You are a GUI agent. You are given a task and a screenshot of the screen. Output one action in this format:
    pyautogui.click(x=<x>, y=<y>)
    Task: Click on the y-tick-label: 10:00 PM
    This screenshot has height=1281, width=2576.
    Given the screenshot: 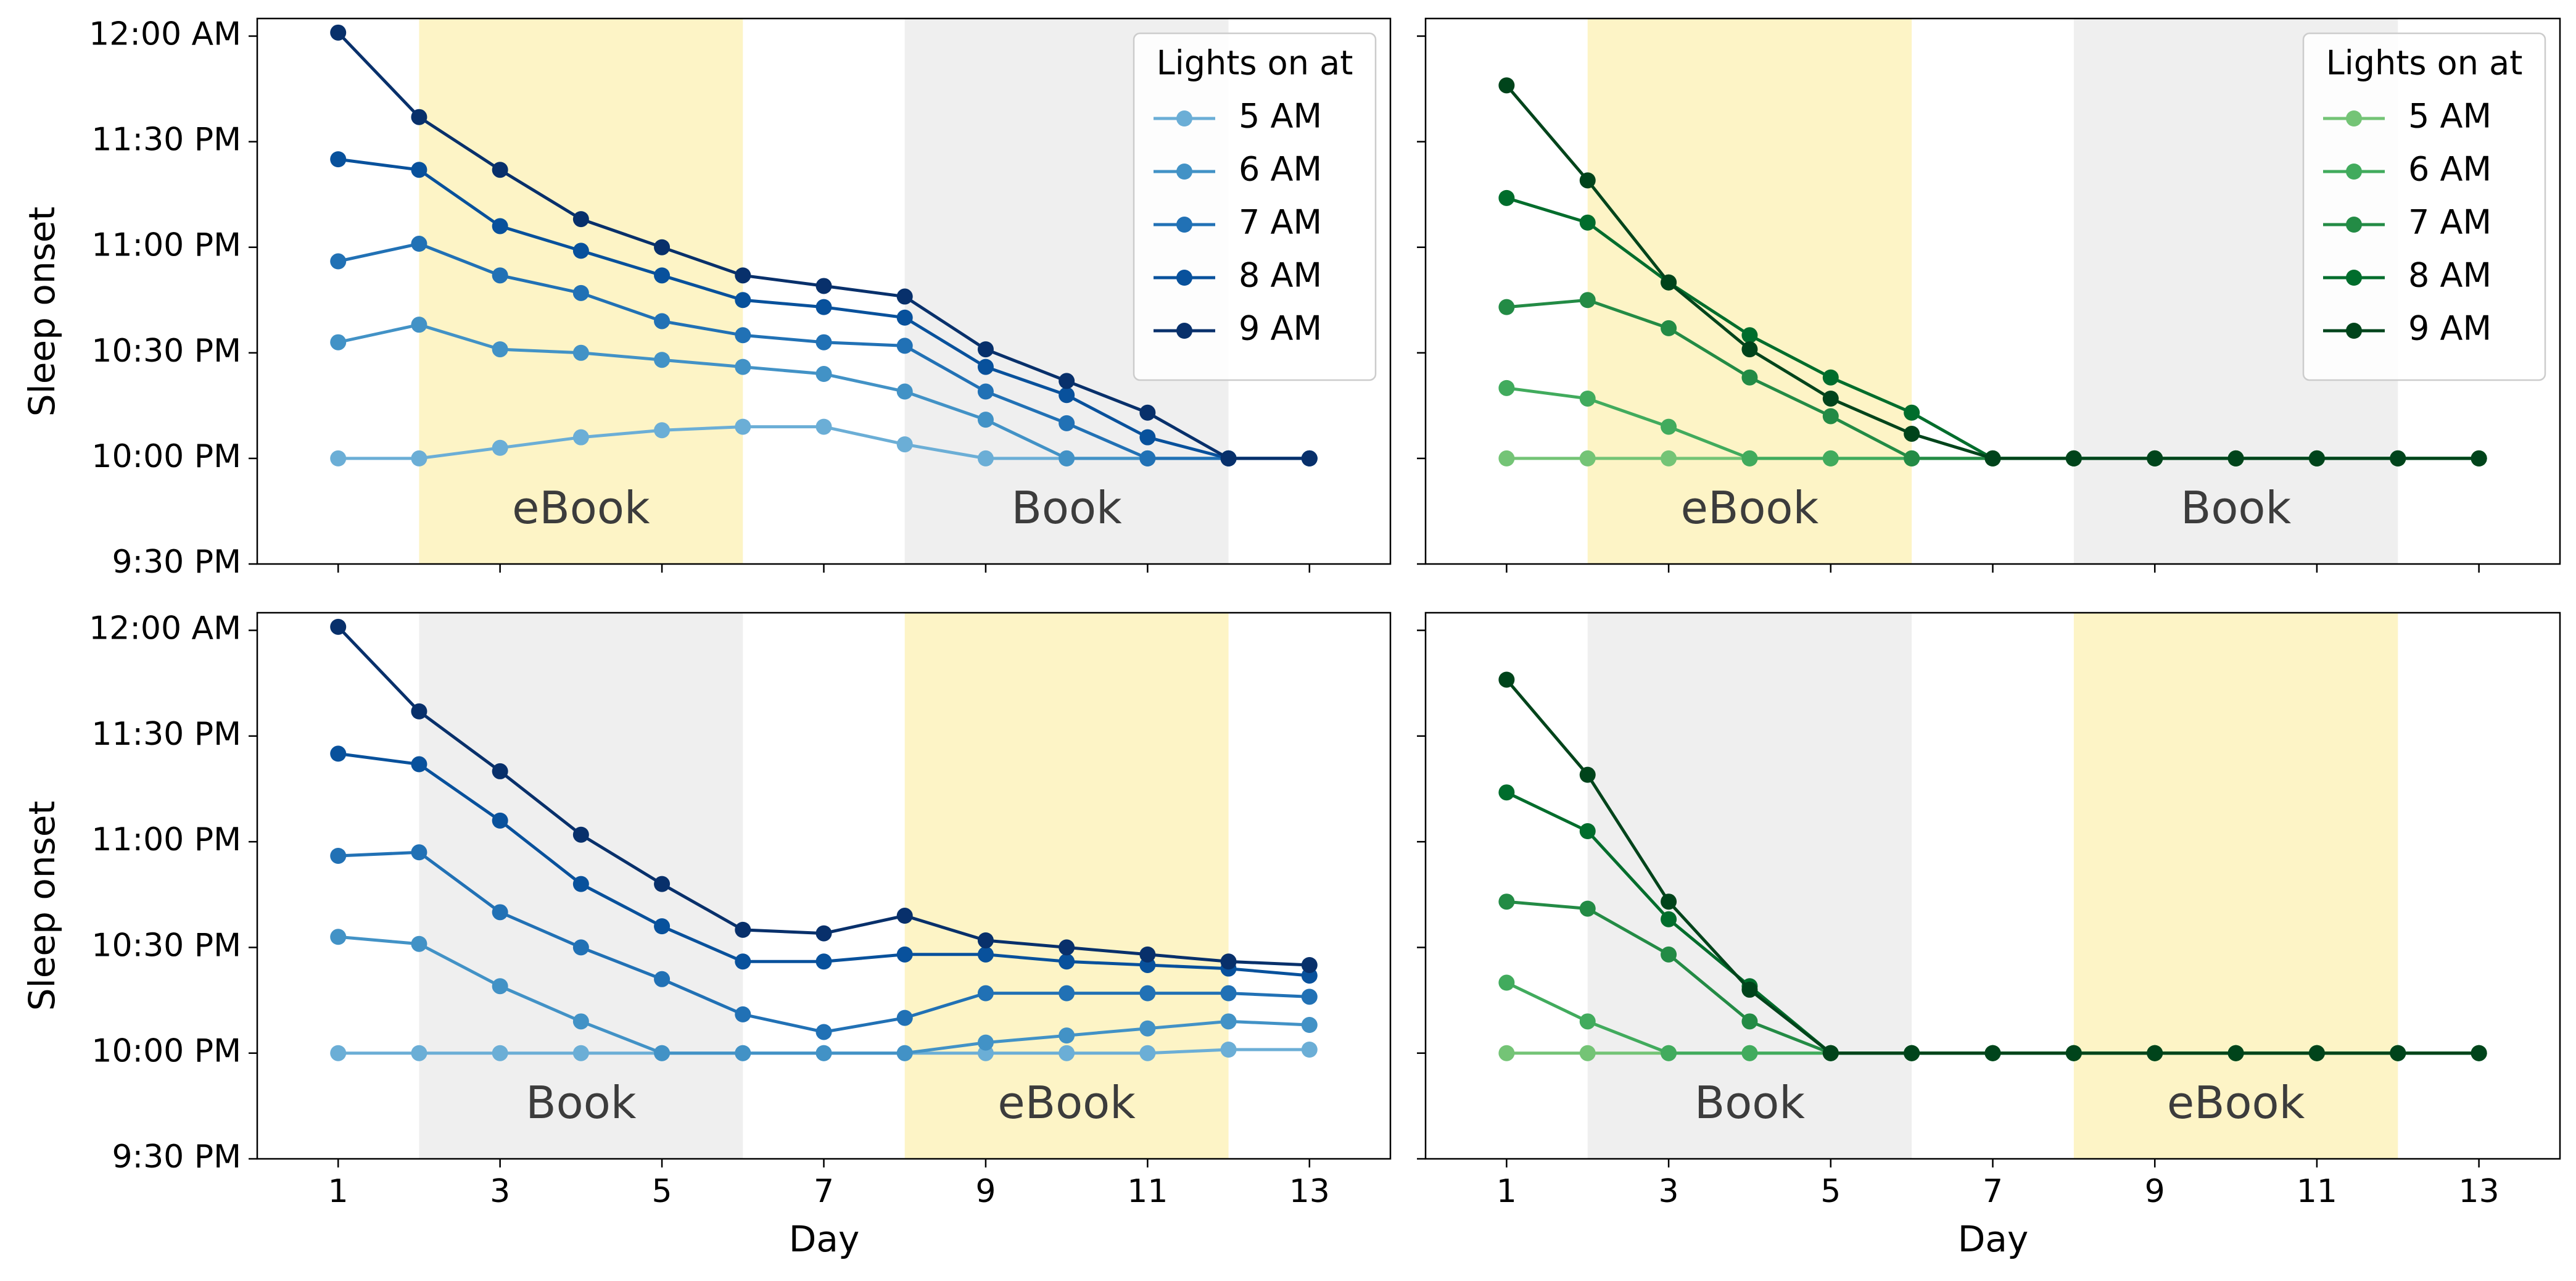 What is the action you would take?
    pyautogui.click(x=166, y=457)
    